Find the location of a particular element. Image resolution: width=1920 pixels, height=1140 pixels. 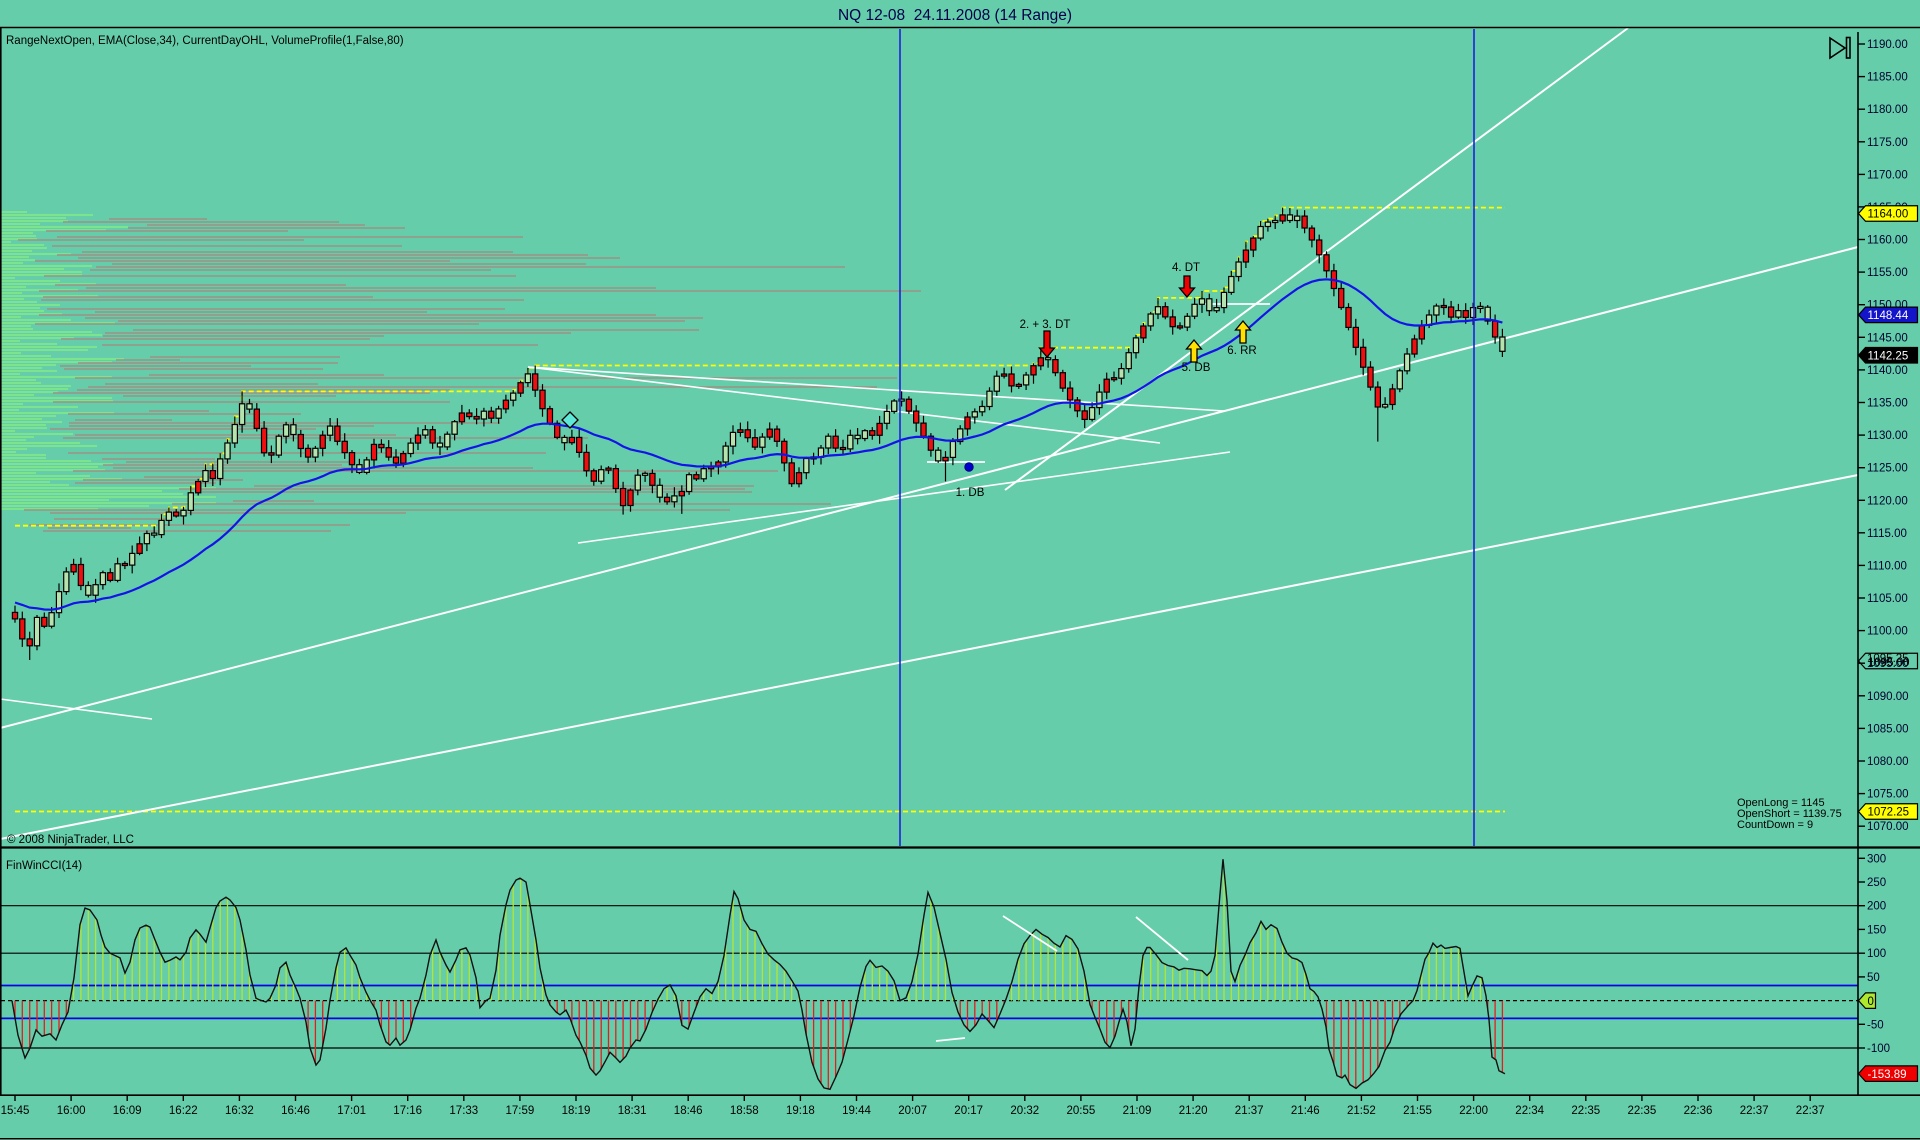

svg-text: 17:33 is located at coordinates (463, 1111).